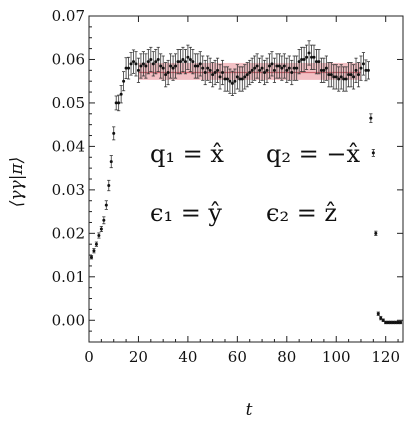  I want to click on y-tick-label: 0.05, so click(68, 103).